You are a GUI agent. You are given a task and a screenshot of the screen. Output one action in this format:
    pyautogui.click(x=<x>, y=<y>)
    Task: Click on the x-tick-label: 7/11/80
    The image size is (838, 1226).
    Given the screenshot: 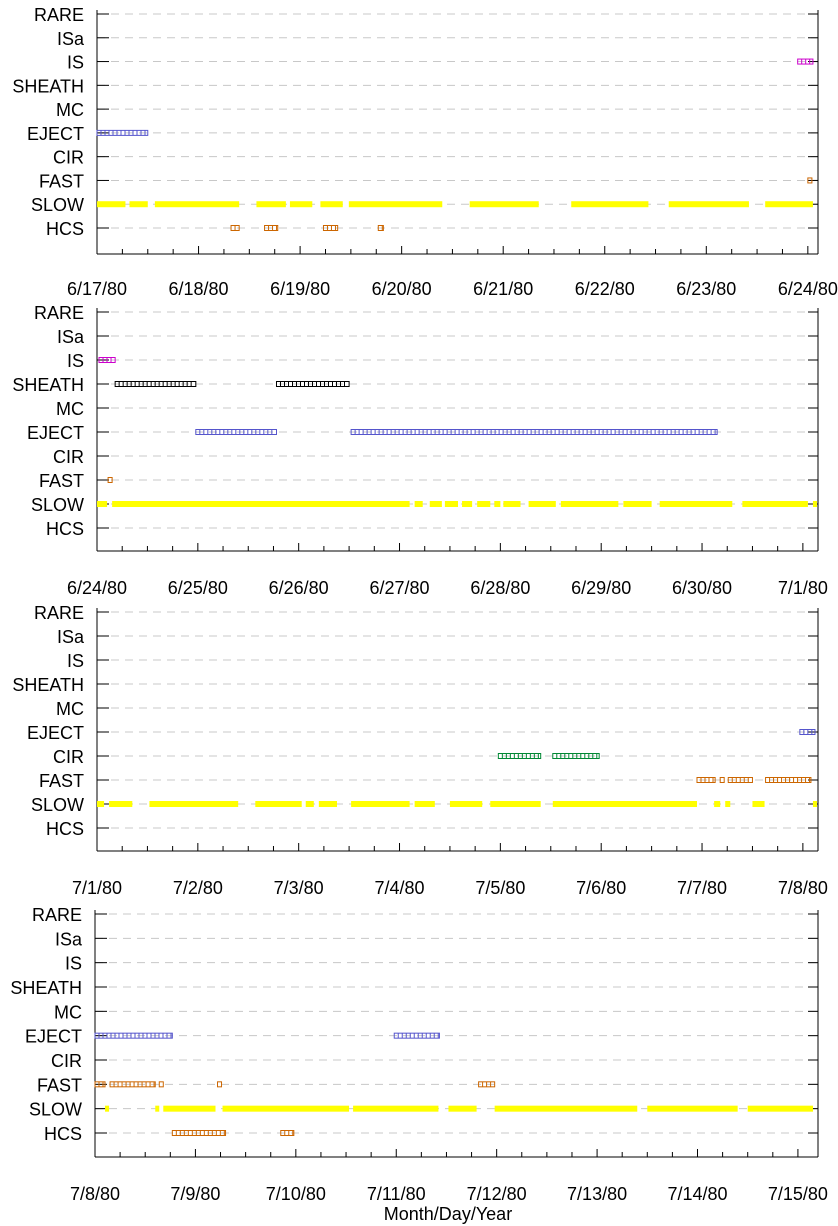 What is the action you would take?
    pyautogui.click(x=396, y=1194)
    